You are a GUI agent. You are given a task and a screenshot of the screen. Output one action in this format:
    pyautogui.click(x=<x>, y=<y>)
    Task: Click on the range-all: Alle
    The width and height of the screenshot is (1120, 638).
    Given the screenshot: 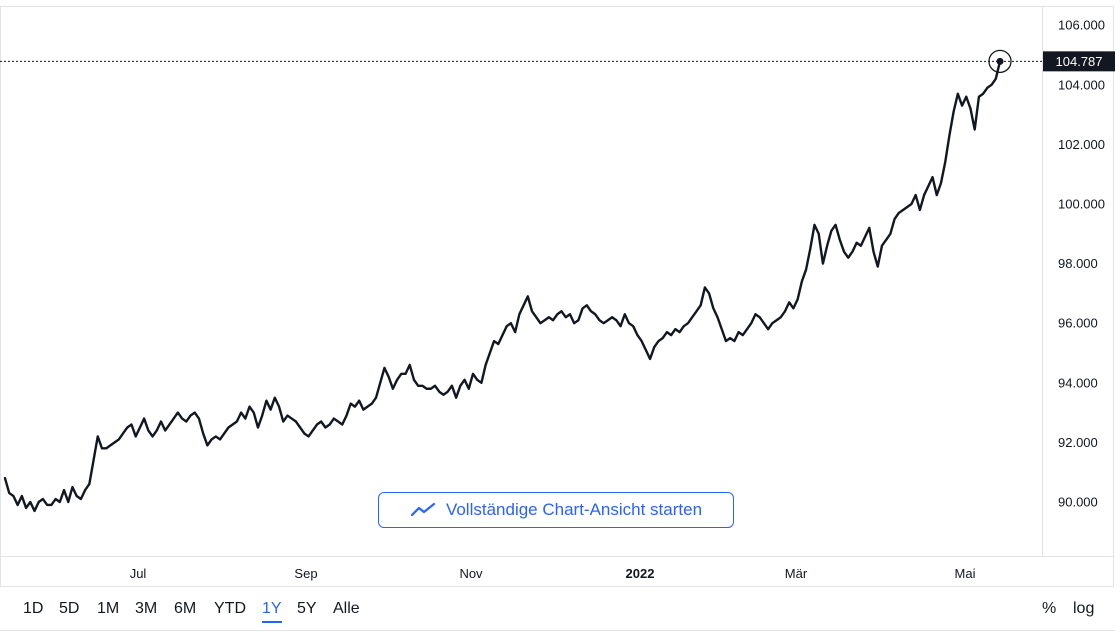 What is the action you would take?
    pyautogui.click(x=346, y=608)
    